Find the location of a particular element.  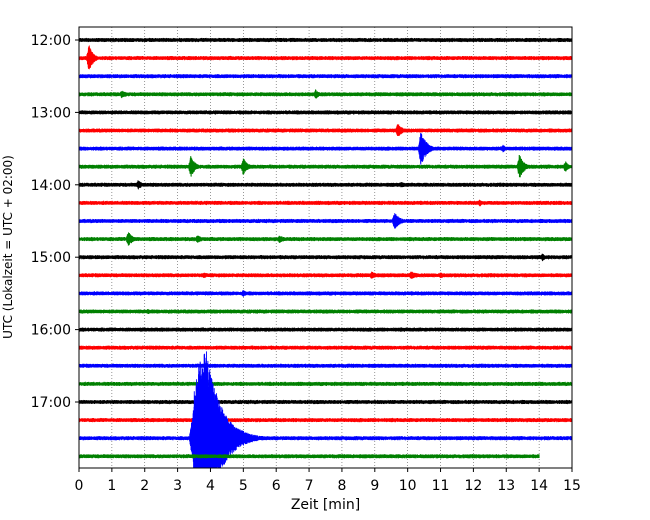

y-tick-label: 12:00 is located at coordinates (51, 41).